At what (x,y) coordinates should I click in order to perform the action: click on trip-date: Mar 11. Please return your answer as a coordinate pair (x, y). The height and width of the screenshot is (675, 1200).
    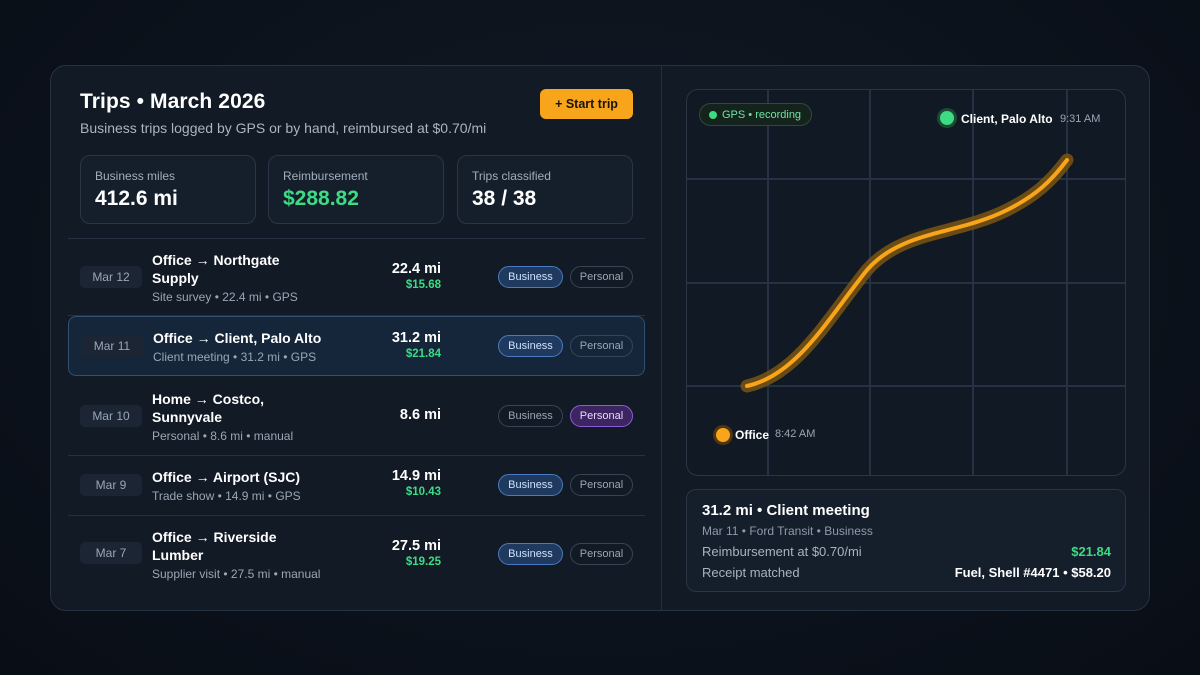
    Looking at the image, I should click on (112, 346).